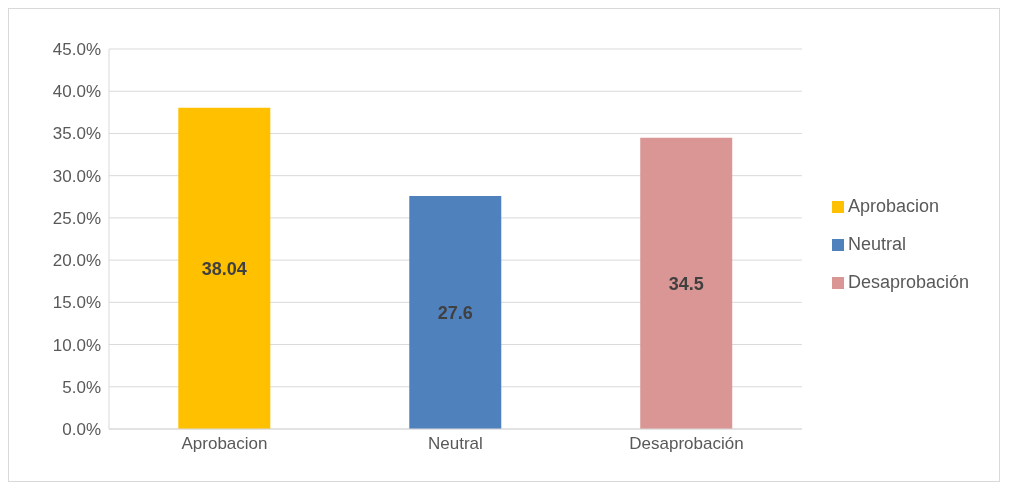 This screenshot has width=1011, height=491. What do you see at coordinates (76, 176) in the screenshot?
I see `y-tick-label: 30.0%` at bounding box center [76, 176].